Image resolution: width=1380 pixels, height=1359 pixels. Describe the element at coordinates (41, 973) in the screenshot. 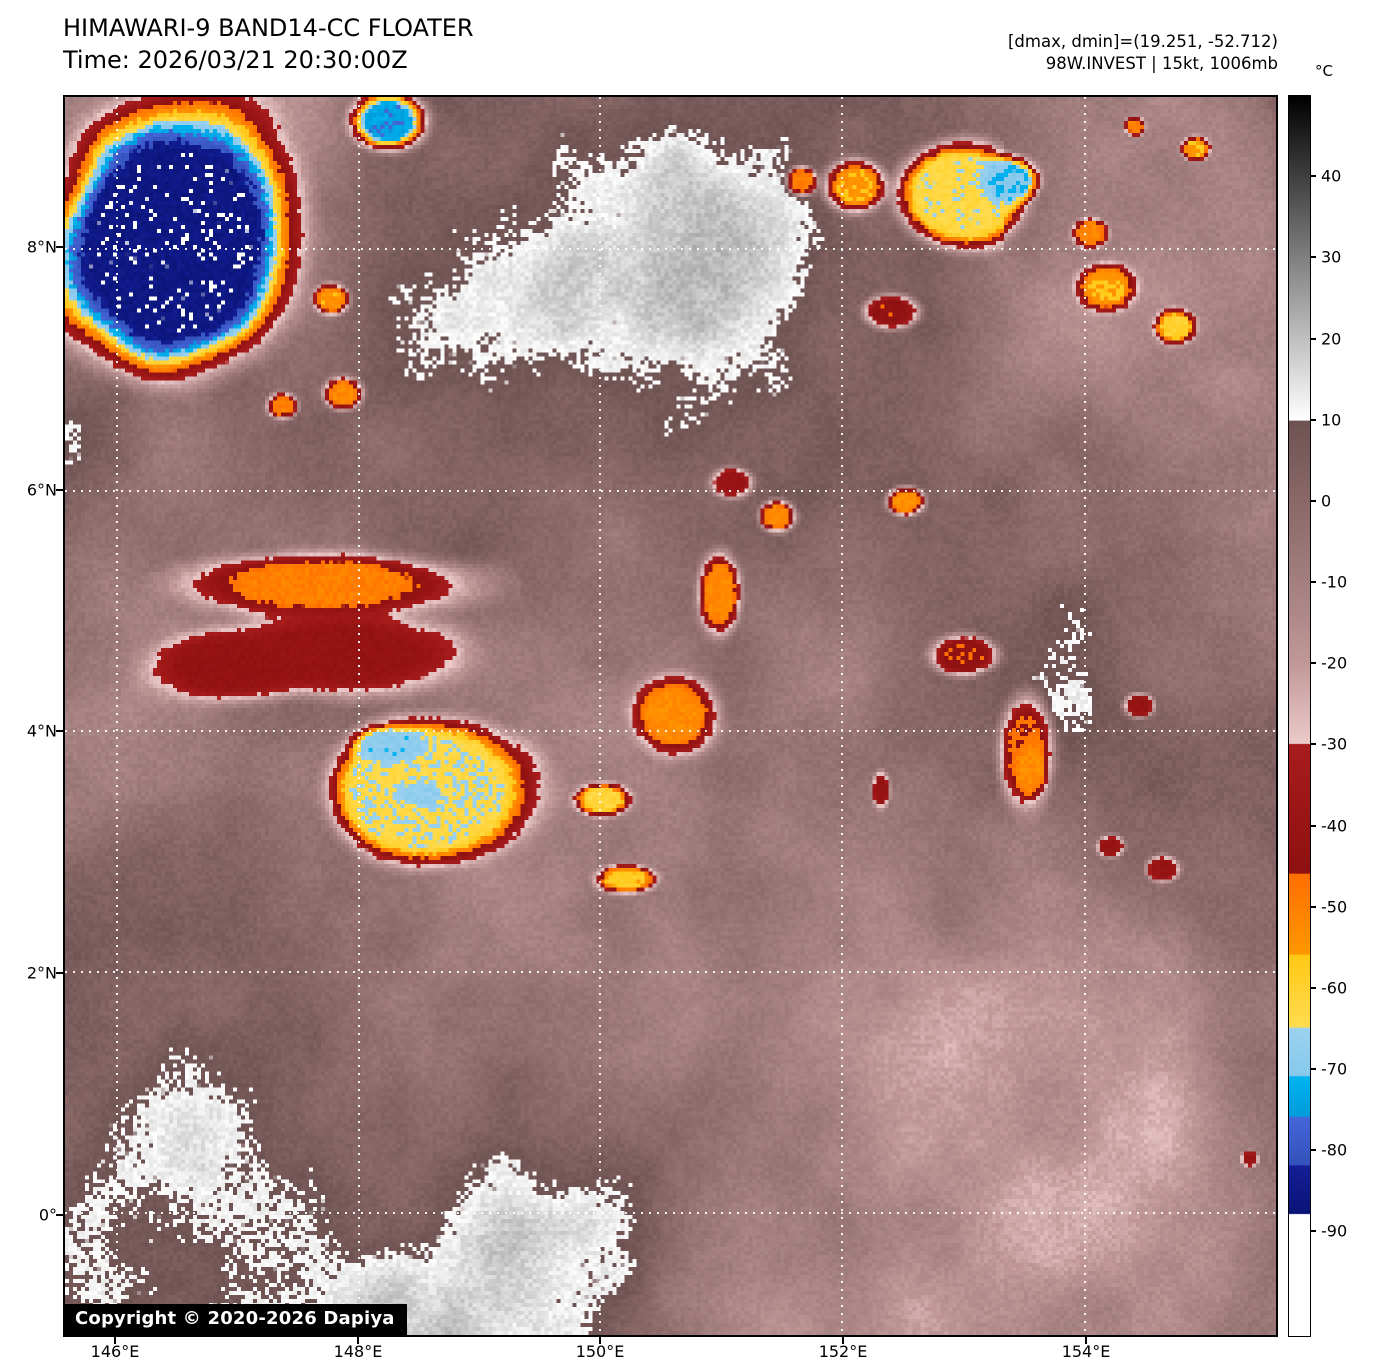

I see `lat-tick-label: 2°N` at that location.